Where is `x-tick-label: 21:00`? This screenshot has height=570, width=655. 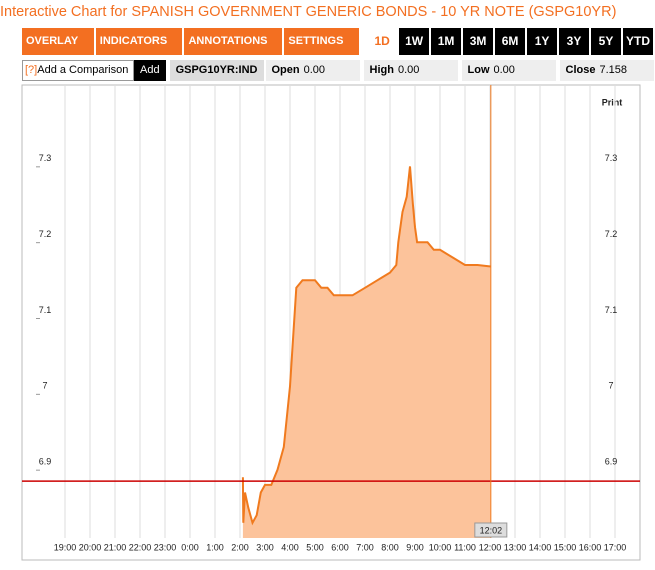
x-tick-label: 21:00 is located at coordinates (115, 547).